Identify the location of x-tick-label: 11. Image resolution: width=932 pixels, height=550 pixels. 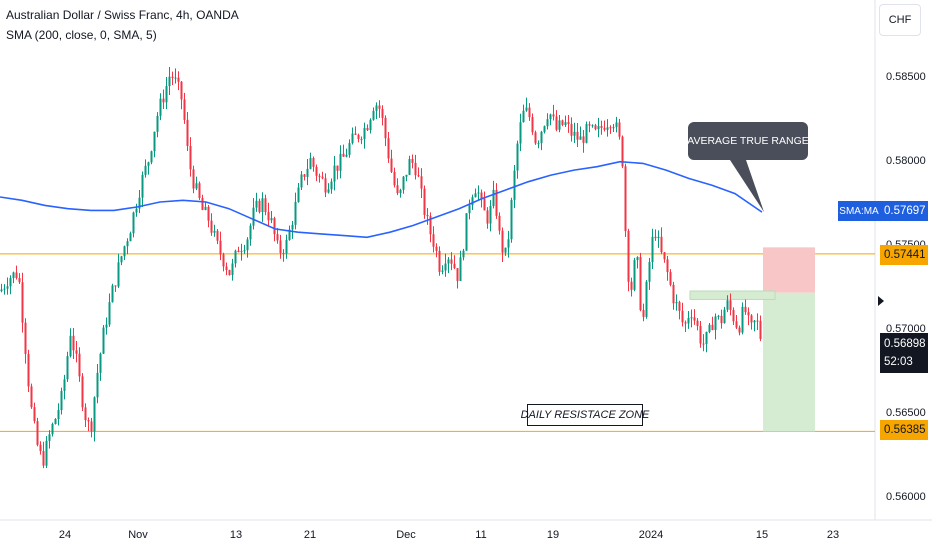
(480, 535).